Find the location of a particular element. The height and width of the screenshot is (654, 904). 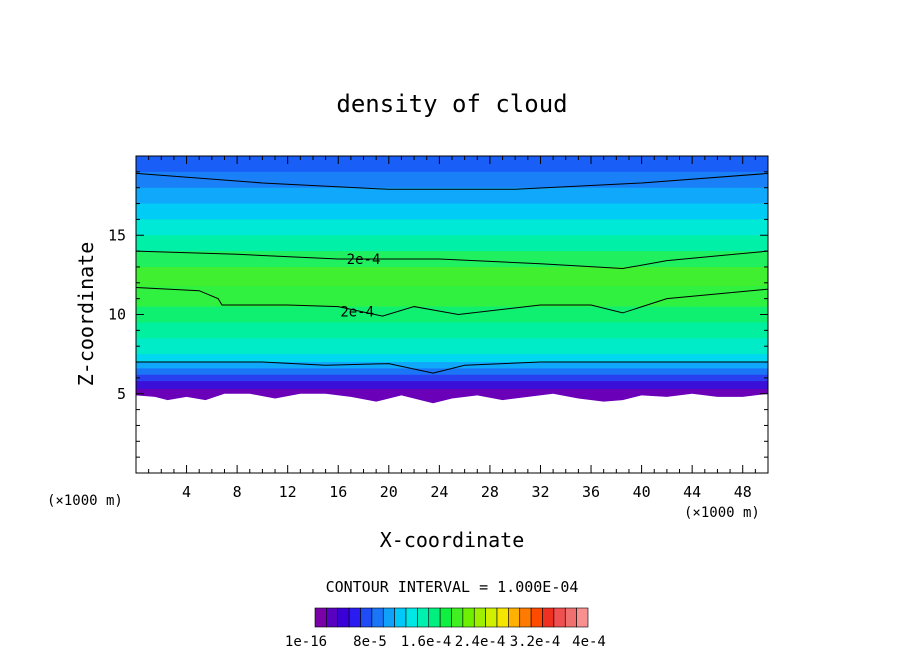

contour-labels: 2e-4 2e-4 is located at coordinates (360, 286).